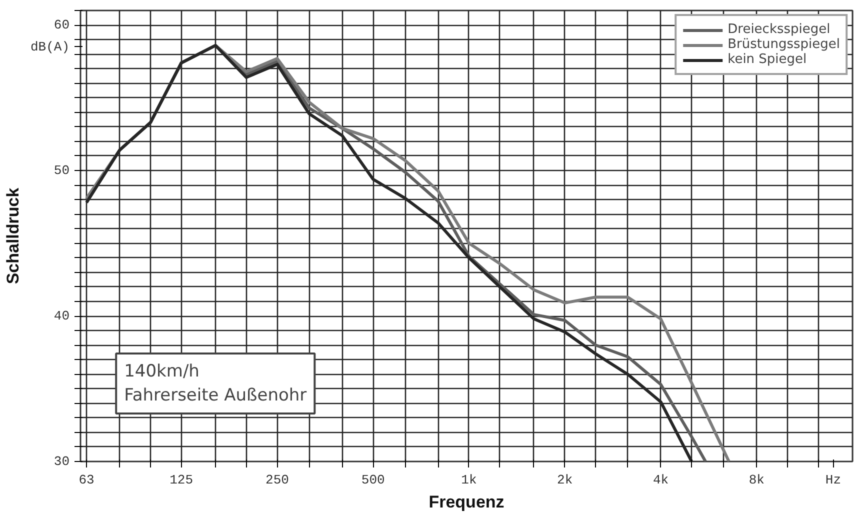 The image size is (854, 517). Describe the element at coordinates (62, 461) in the screenshot. I see `y-tick-label: 30` at that location.